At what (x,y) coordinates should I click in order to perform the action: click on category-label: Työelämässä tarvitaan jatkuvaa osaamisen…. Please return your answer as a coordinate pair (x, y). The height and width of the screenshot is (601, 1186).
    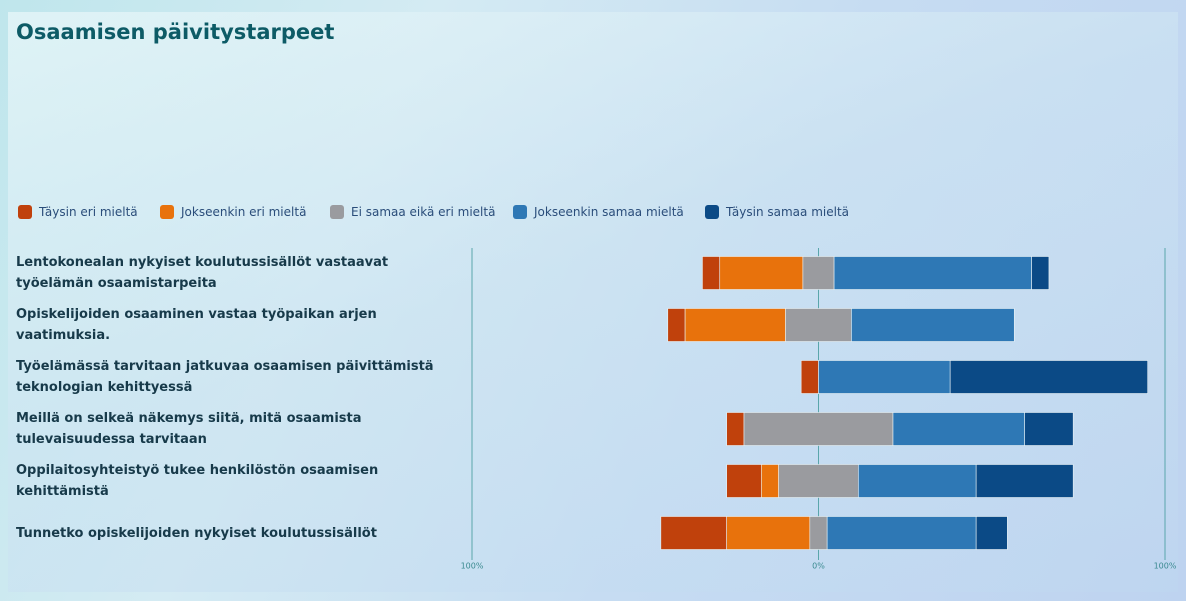
    Looking at the image, I should click on (225, 377).